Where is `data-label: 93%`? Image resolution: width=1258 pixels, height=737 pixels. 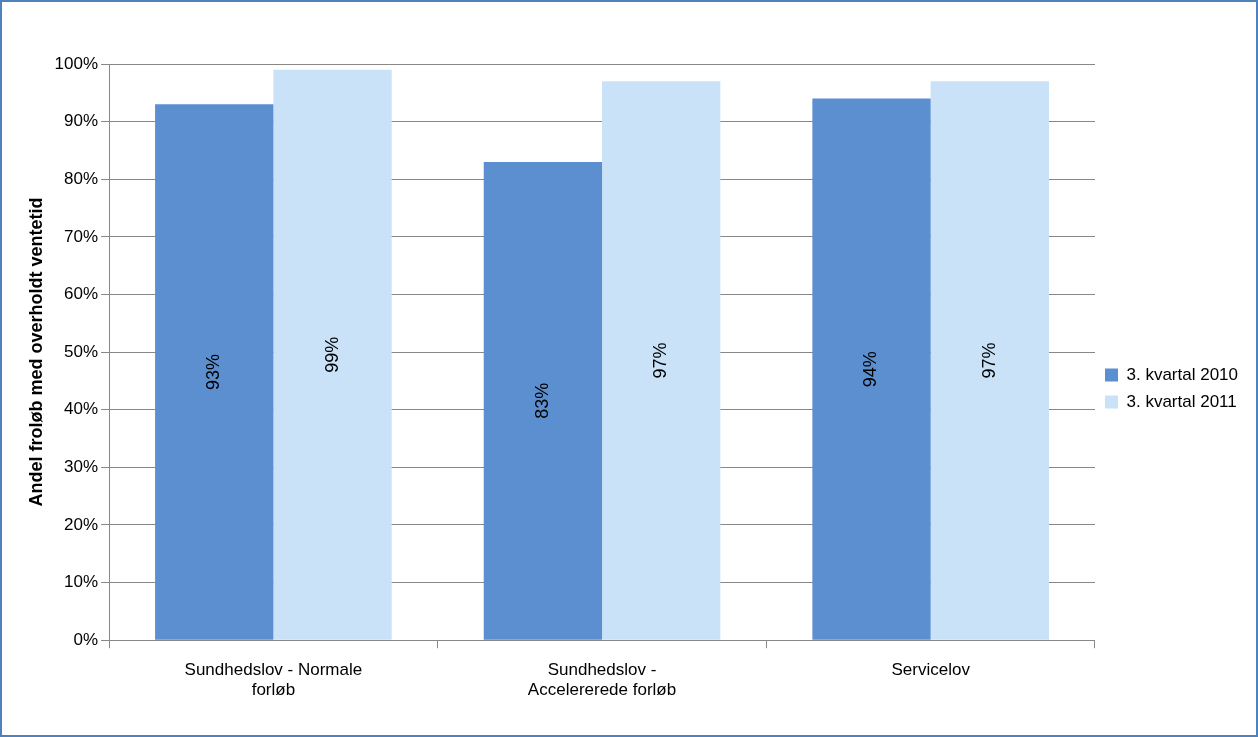 data-label: 93% is located at coordinates (213, 372).